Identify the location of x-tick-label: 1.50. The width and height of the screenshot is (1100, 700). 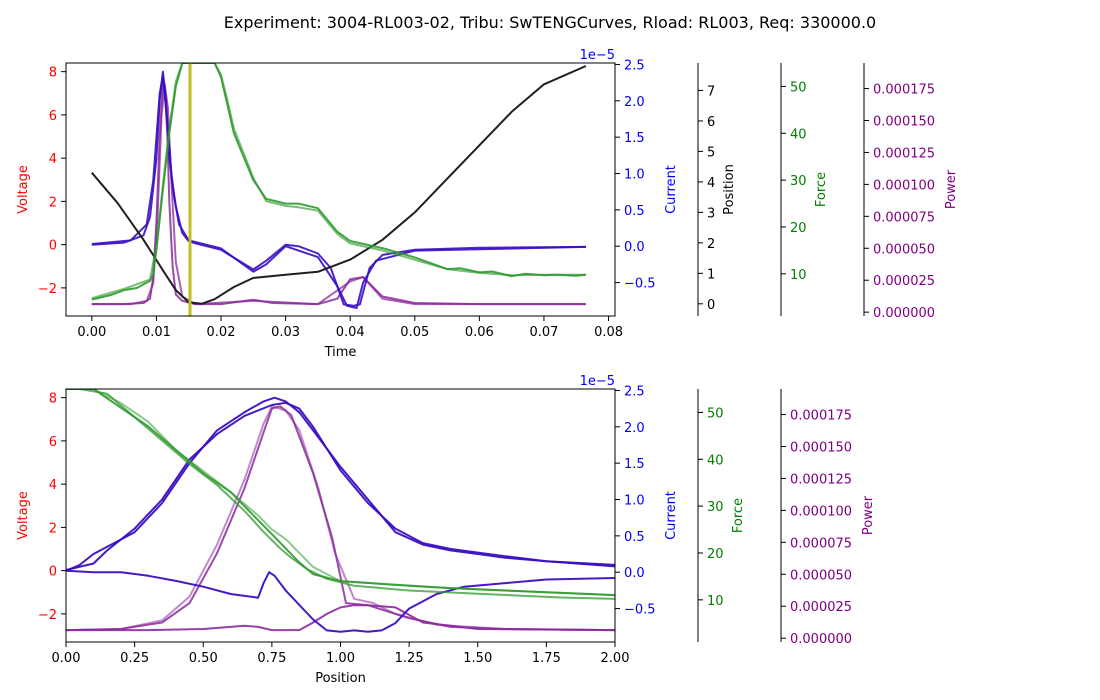
(477, 658).